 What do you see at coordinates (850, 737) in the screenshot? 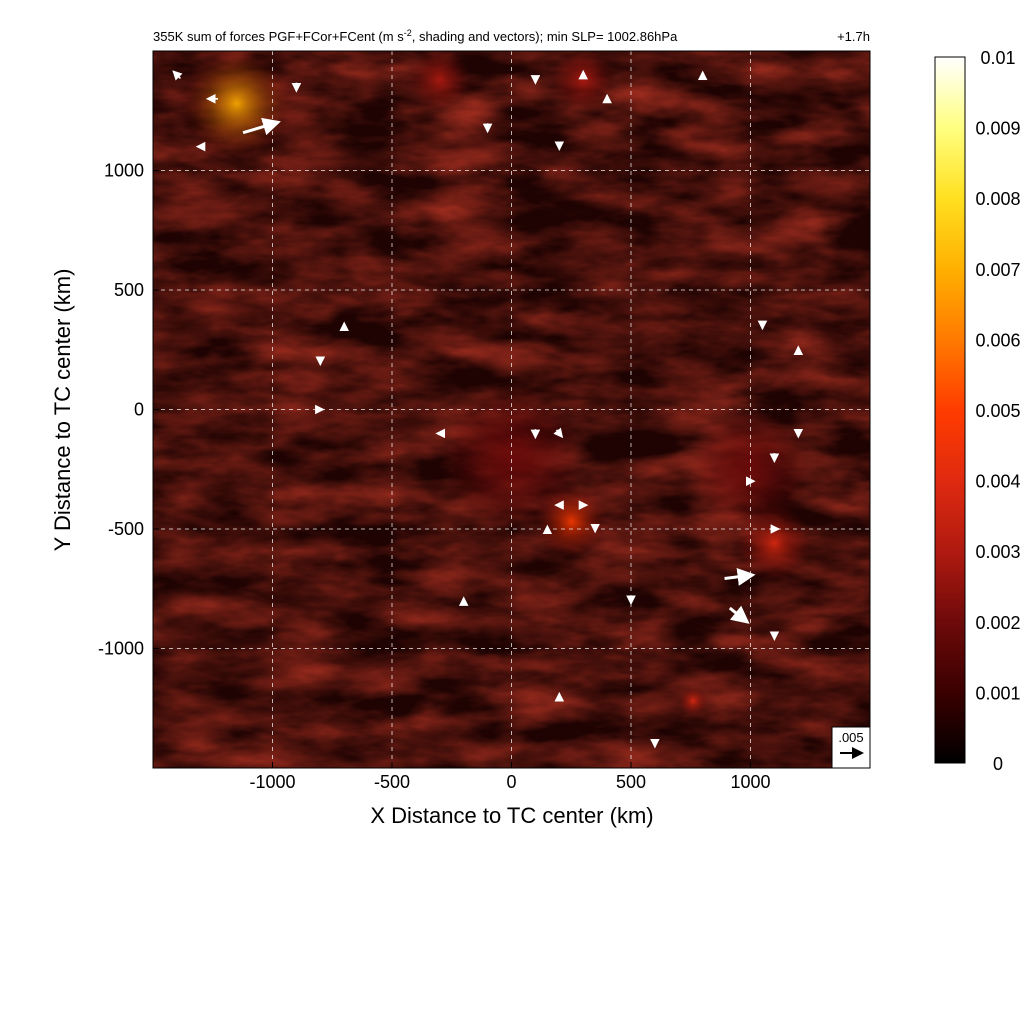
I see `reference-vector-label: .005` at bounding box center [850, 737].